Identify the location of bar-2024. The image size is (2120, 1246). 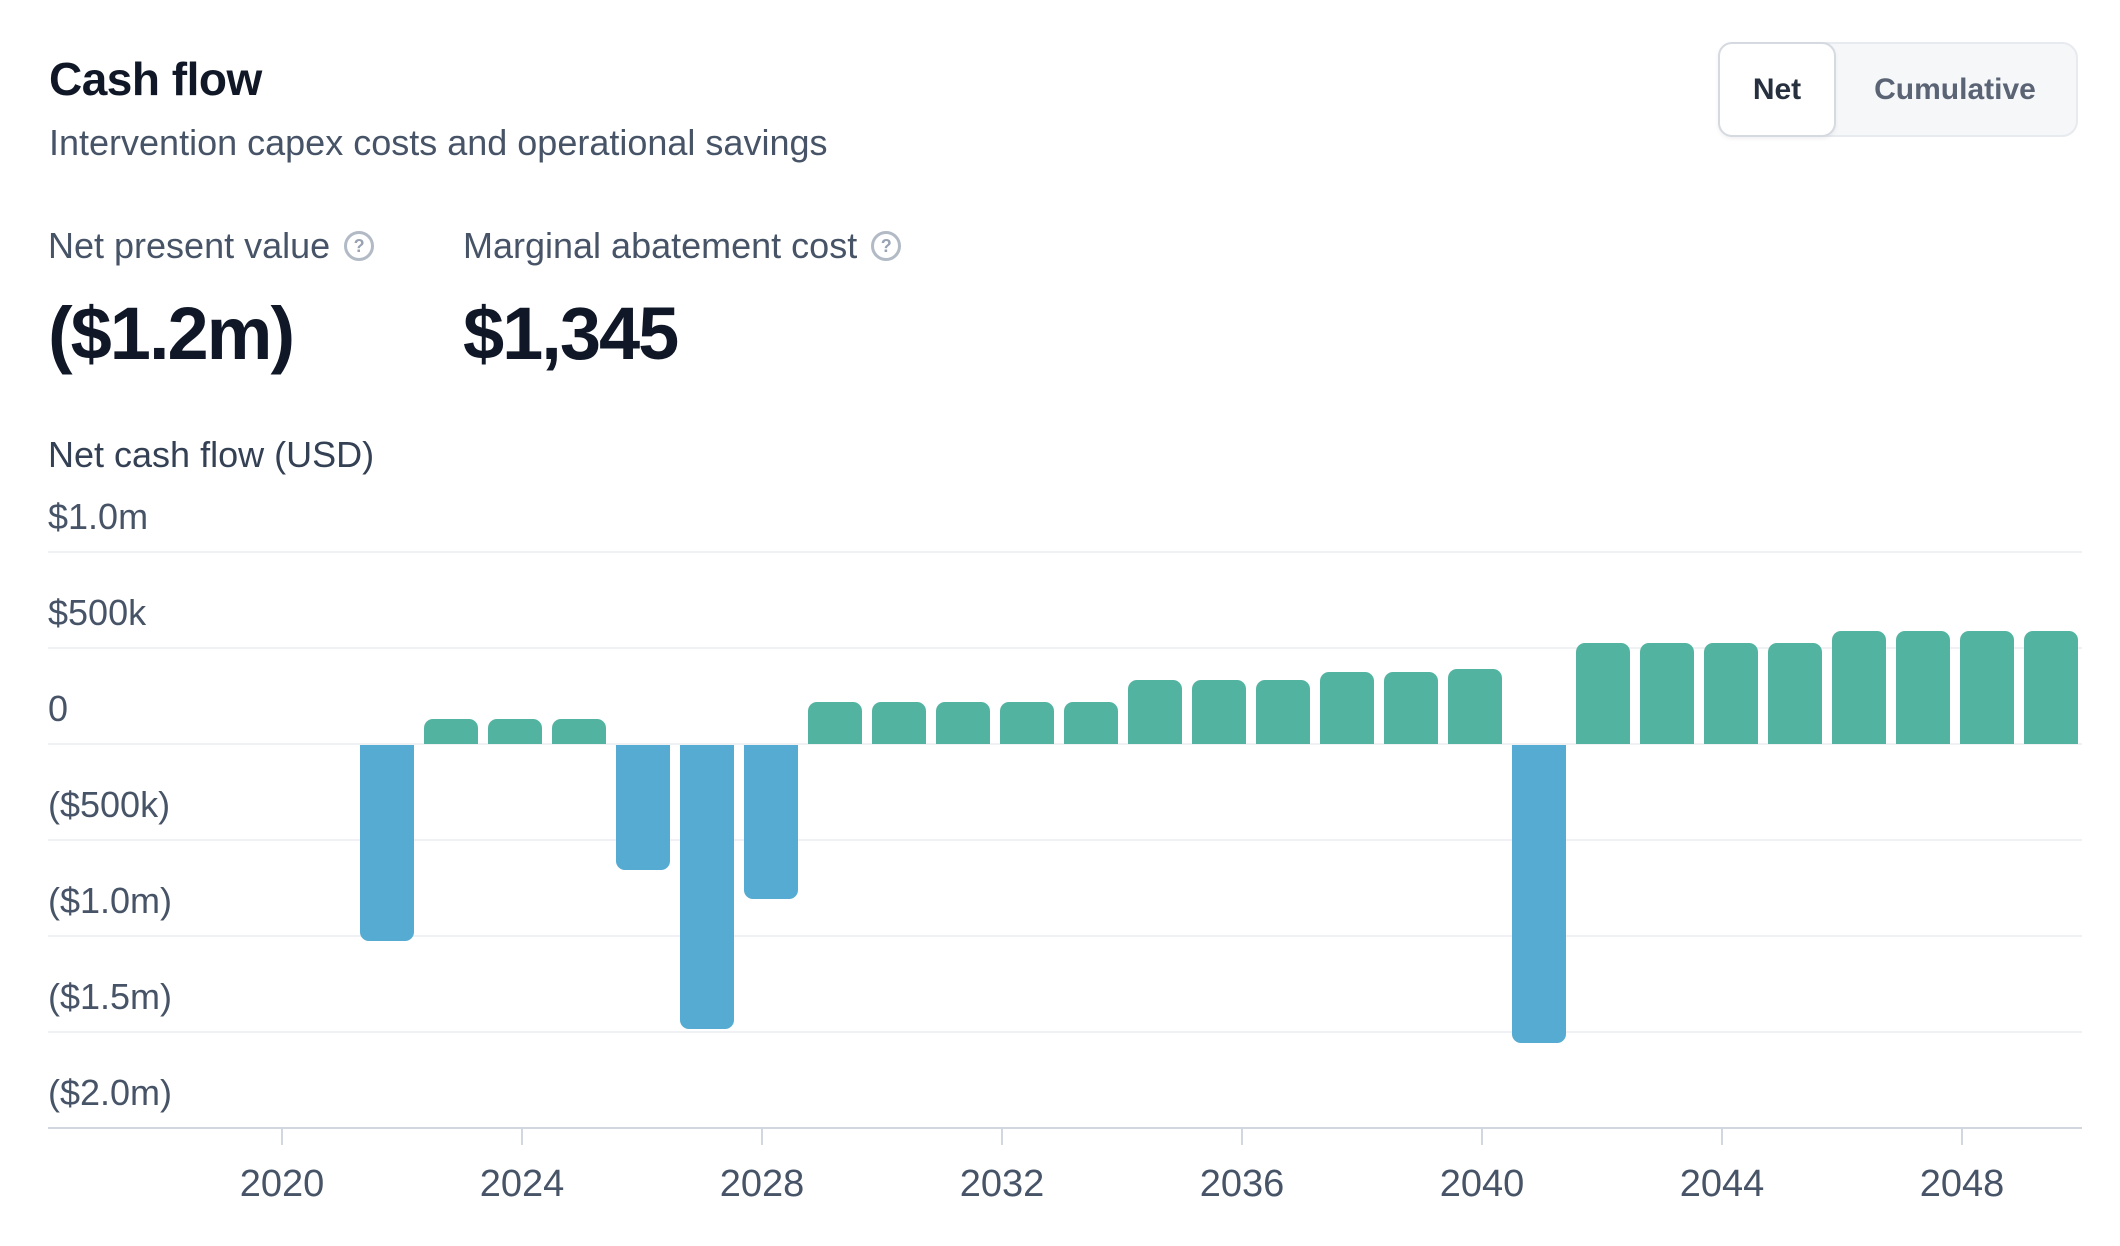
(515, 731).